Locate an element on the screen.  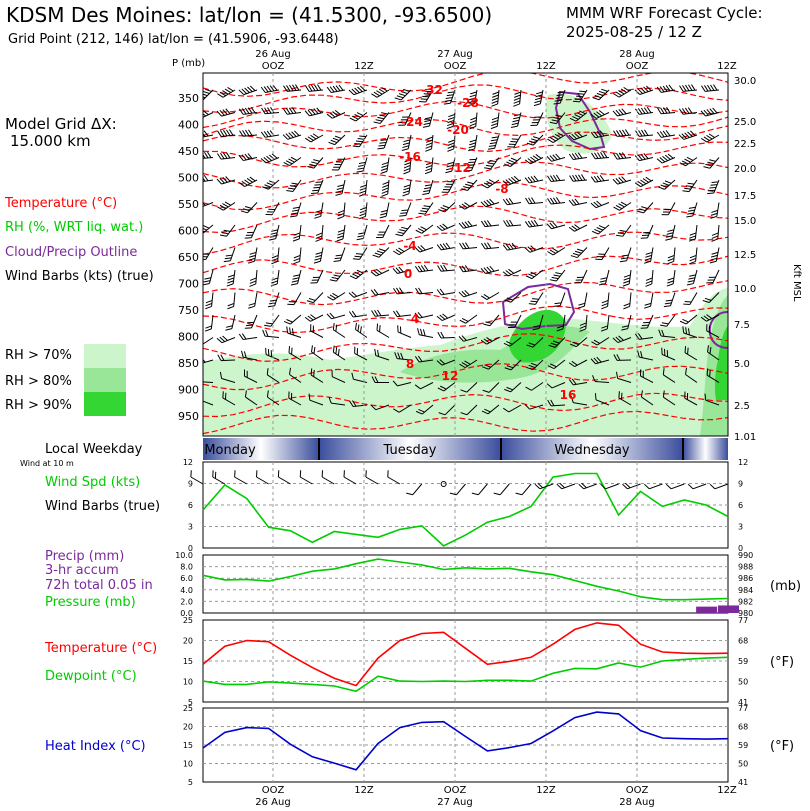
left-tick-label: 5 is located at coordinates (190, 782).